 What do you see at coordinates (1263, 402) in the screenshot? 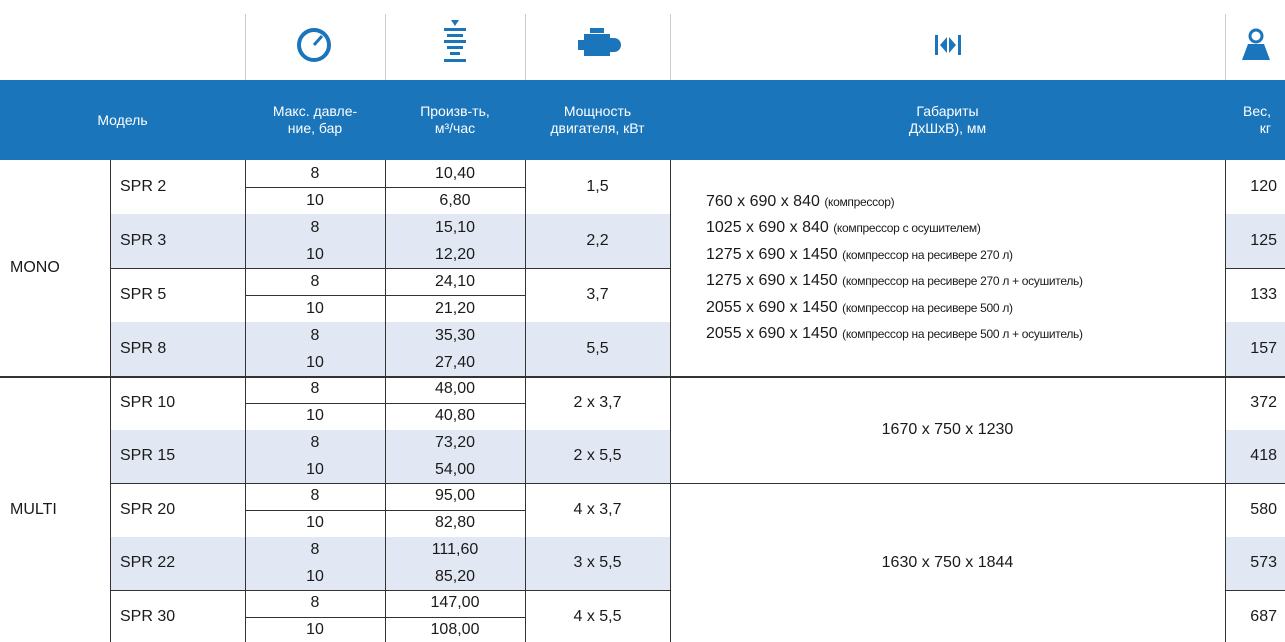
I see `weight: 372` at bounding box center [1263, 402].